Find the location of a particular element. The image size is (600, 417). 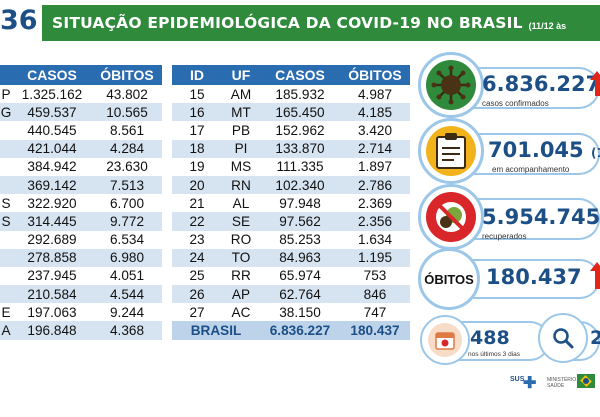

cell-obitos: 4.284 is located at coordinates (127, 149).